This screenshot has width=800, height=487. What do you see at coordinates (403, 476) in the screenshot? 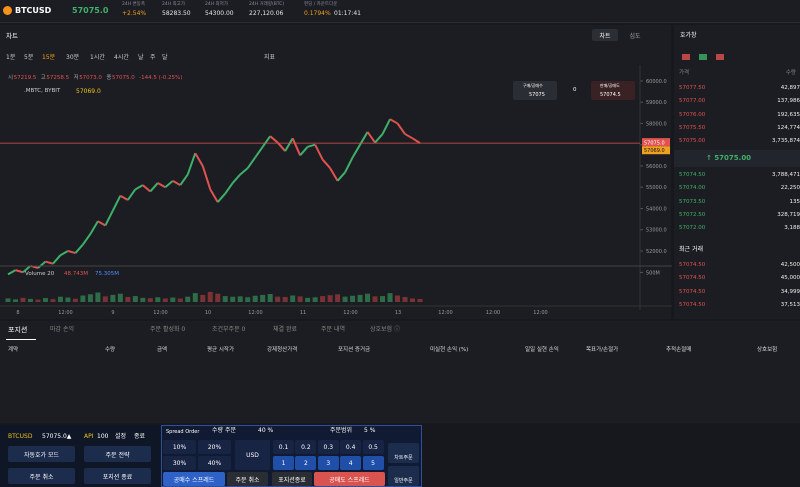
I see `side-button: 일반주문` at bounding box center [403, 476].